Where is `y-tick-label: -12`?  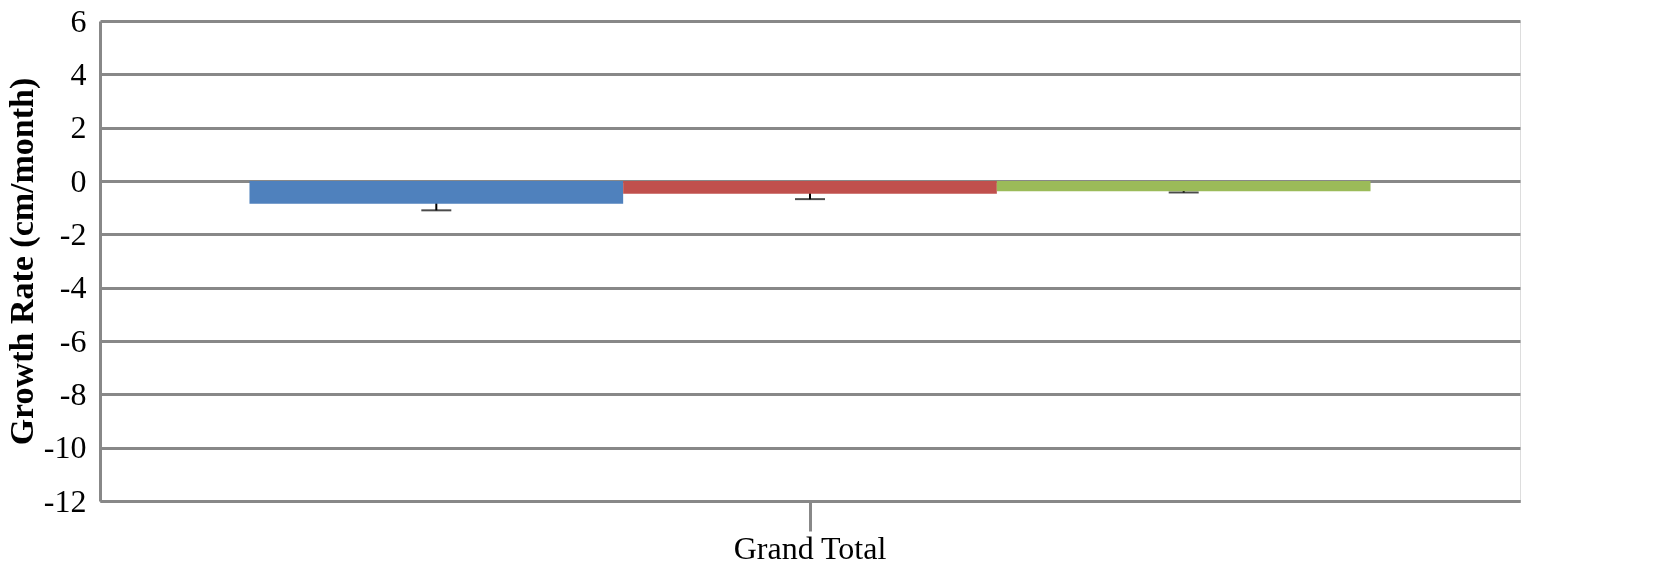 y-tick-label: -12 is located at coordinates (65, 500).